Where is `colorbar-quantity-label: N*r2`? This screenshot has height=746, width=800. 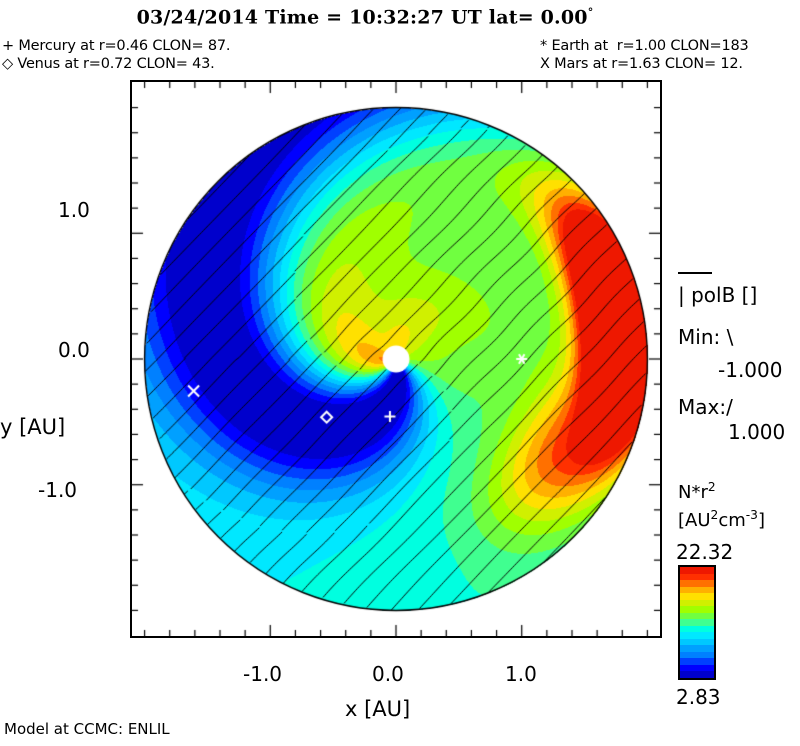
colorbar-quantity-label: N*r2 is located at coordinates (697, 491).